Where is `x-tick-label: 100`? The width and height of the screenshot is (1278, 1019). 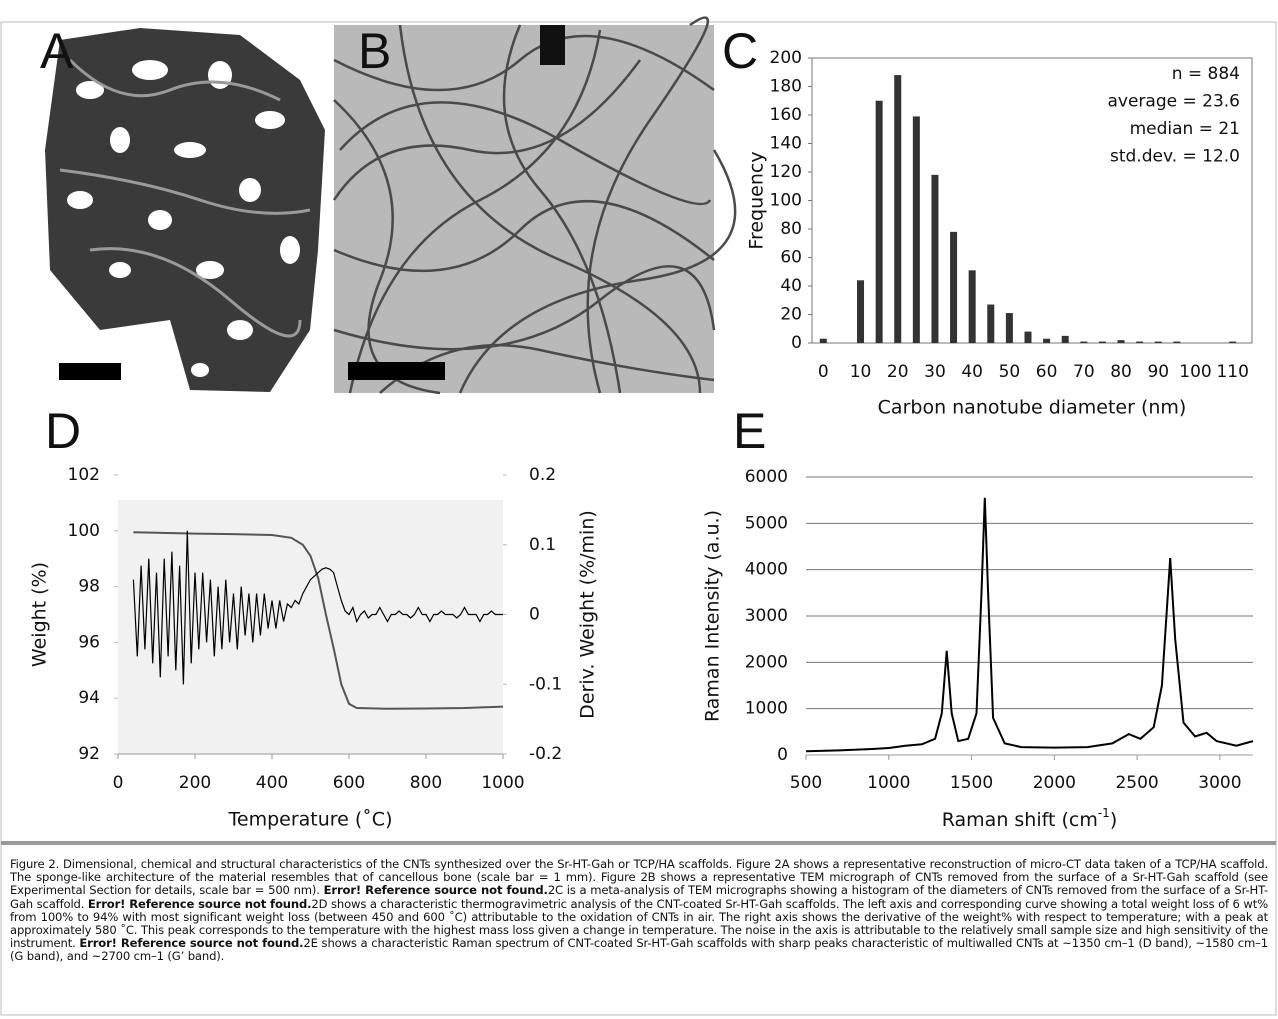 x-tick-label: 100 is located at coordinates (1195, 372).